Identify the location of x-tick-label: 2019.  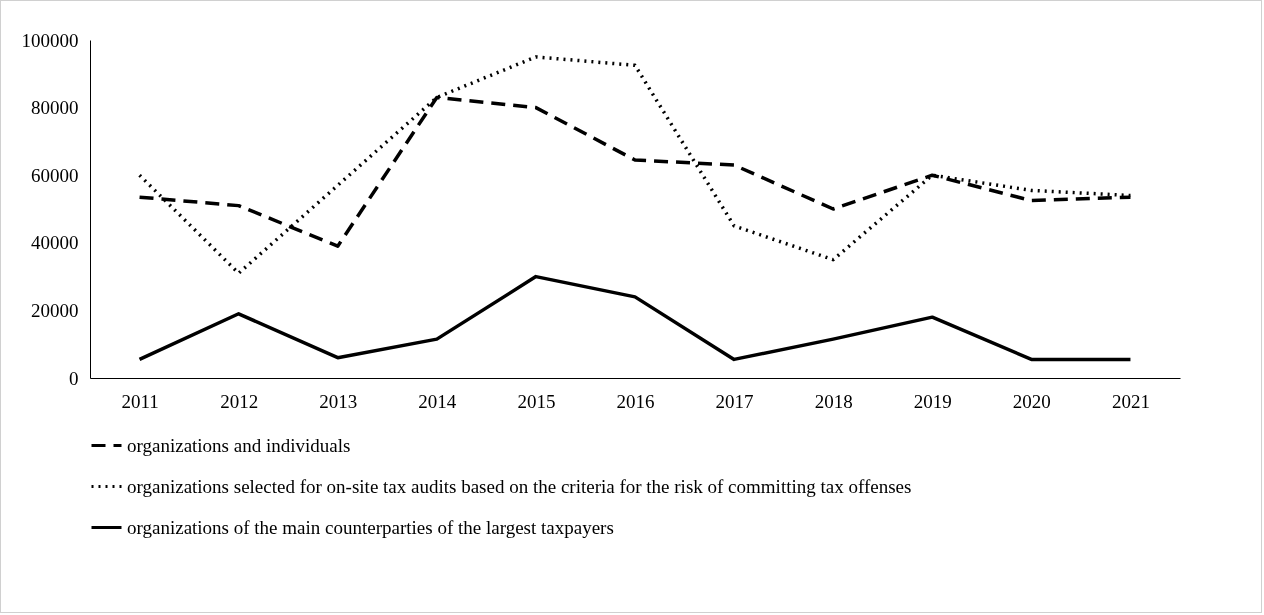
(932, 401).